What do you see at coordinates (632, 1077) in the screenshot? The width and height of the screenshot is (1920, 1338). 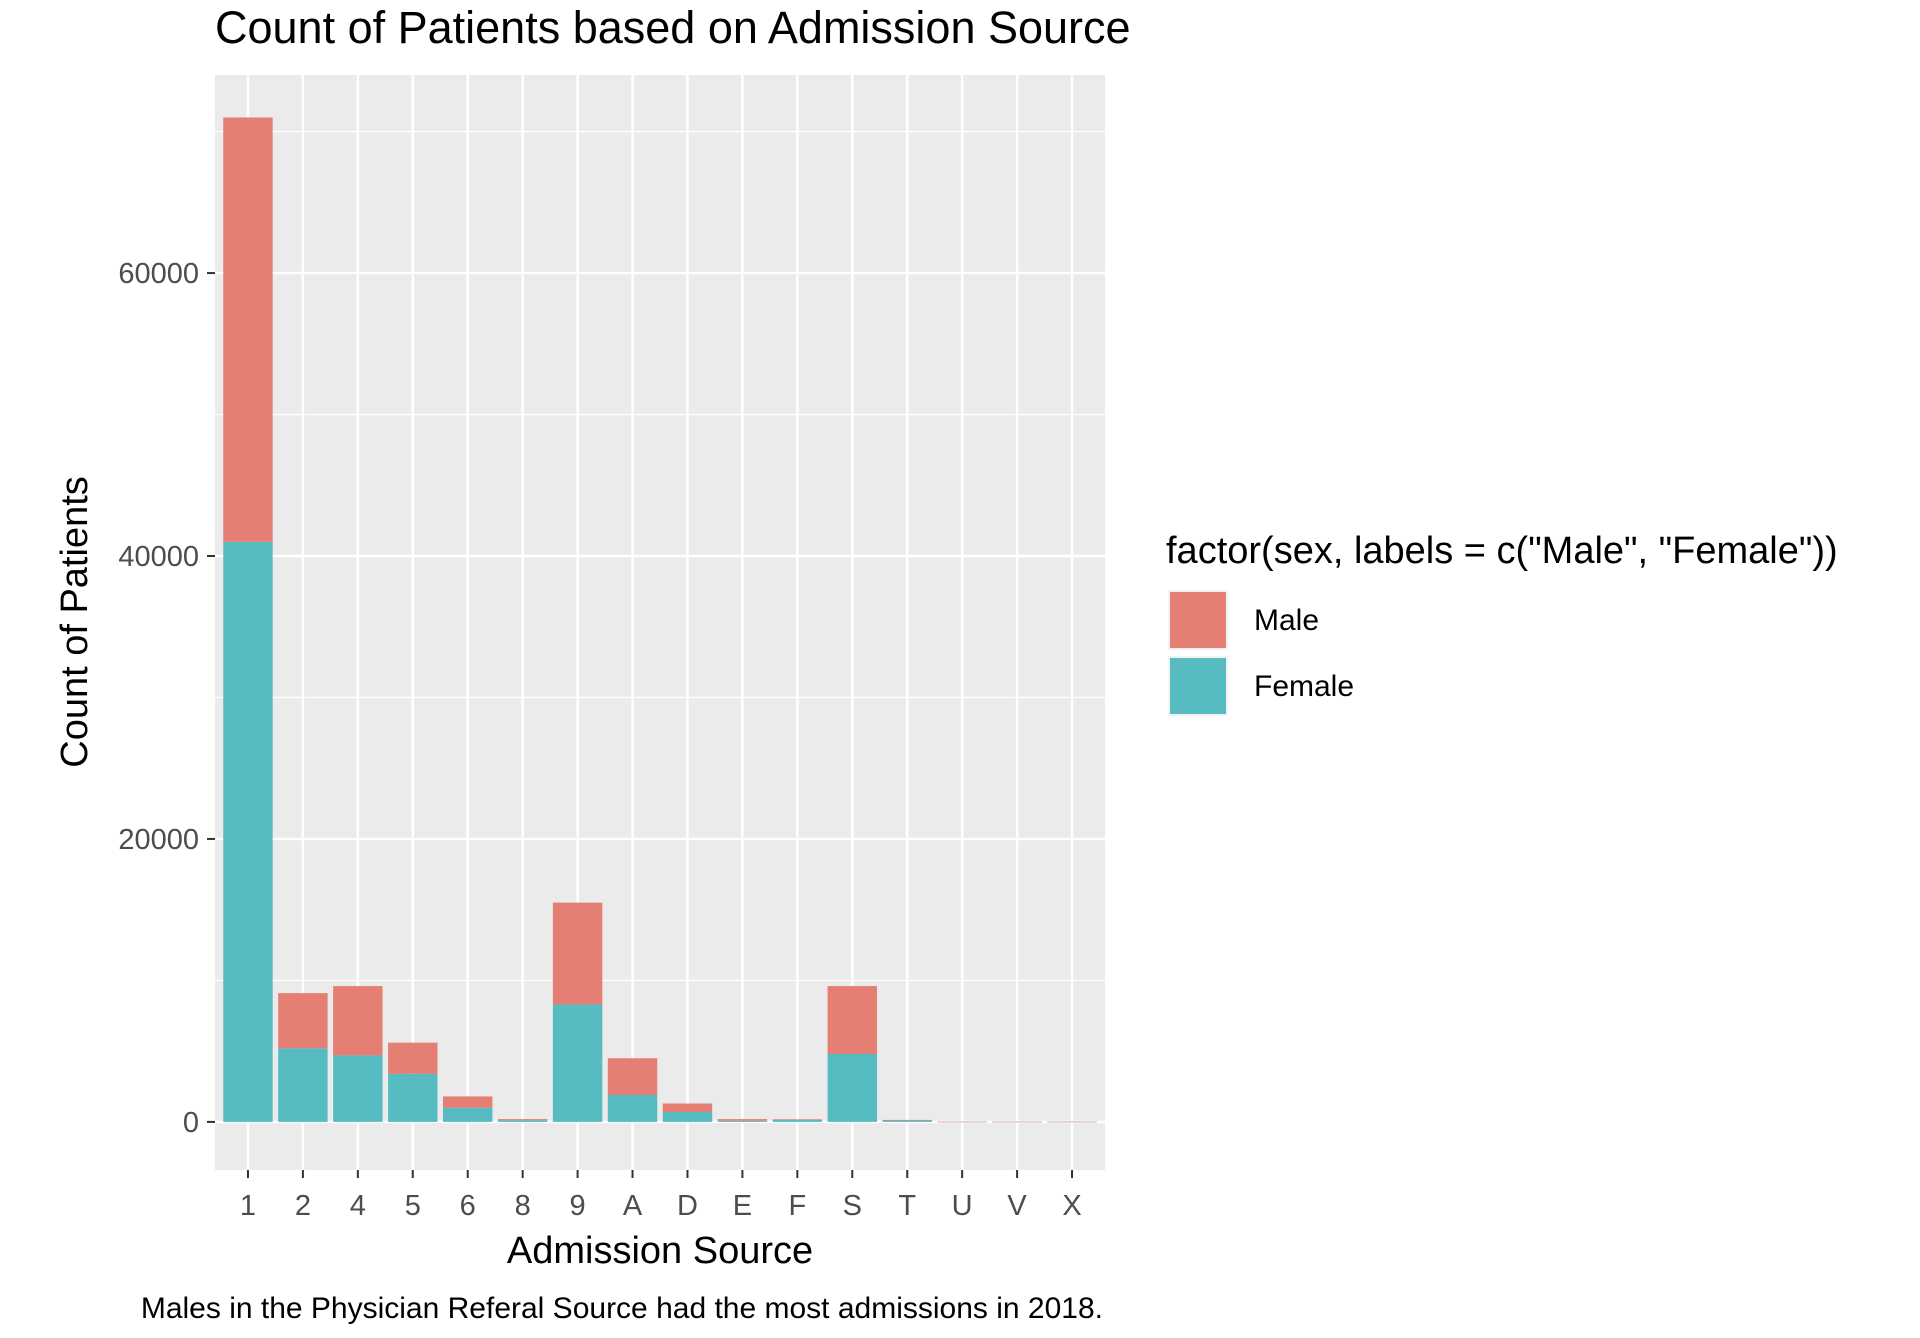 I see `bar-male-A` at bounding box center [632, 1077].